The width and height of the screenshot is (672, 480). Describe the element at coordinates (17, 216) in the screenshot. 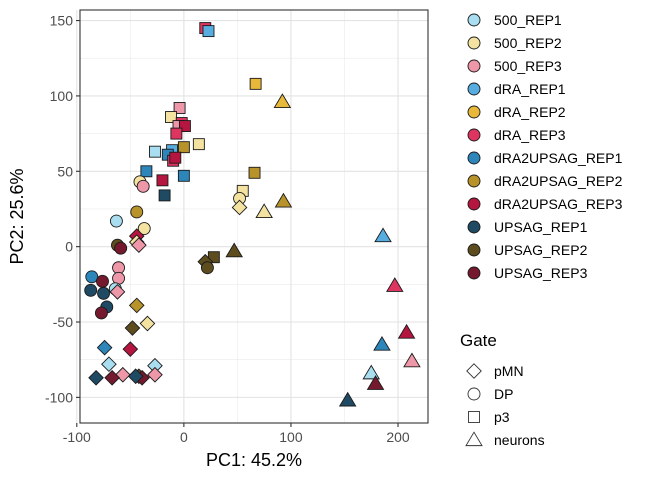

I see `y-axis-title: PC2: 25.6%` at that location.